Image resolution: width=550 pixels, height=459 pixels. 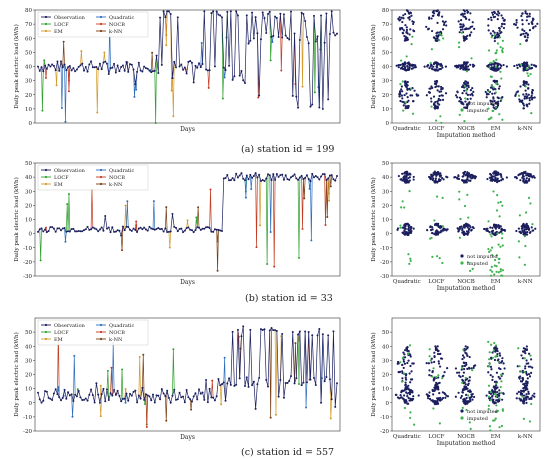 What do you see at coordinates (385, 178) in the screenshot?
I see `y-tick-label: 40` at bounding box center [385, 178].